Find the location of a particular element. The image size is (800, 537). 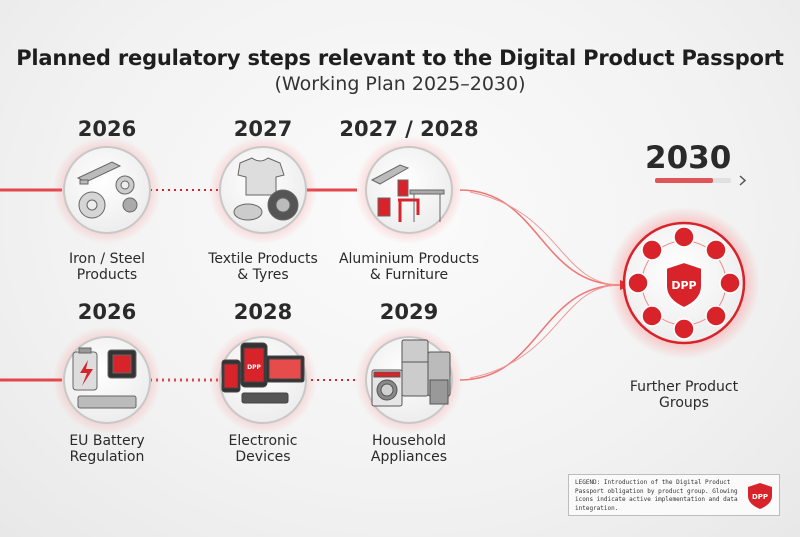

label-final: Further Product Groups is located at coordinates (684, 395).